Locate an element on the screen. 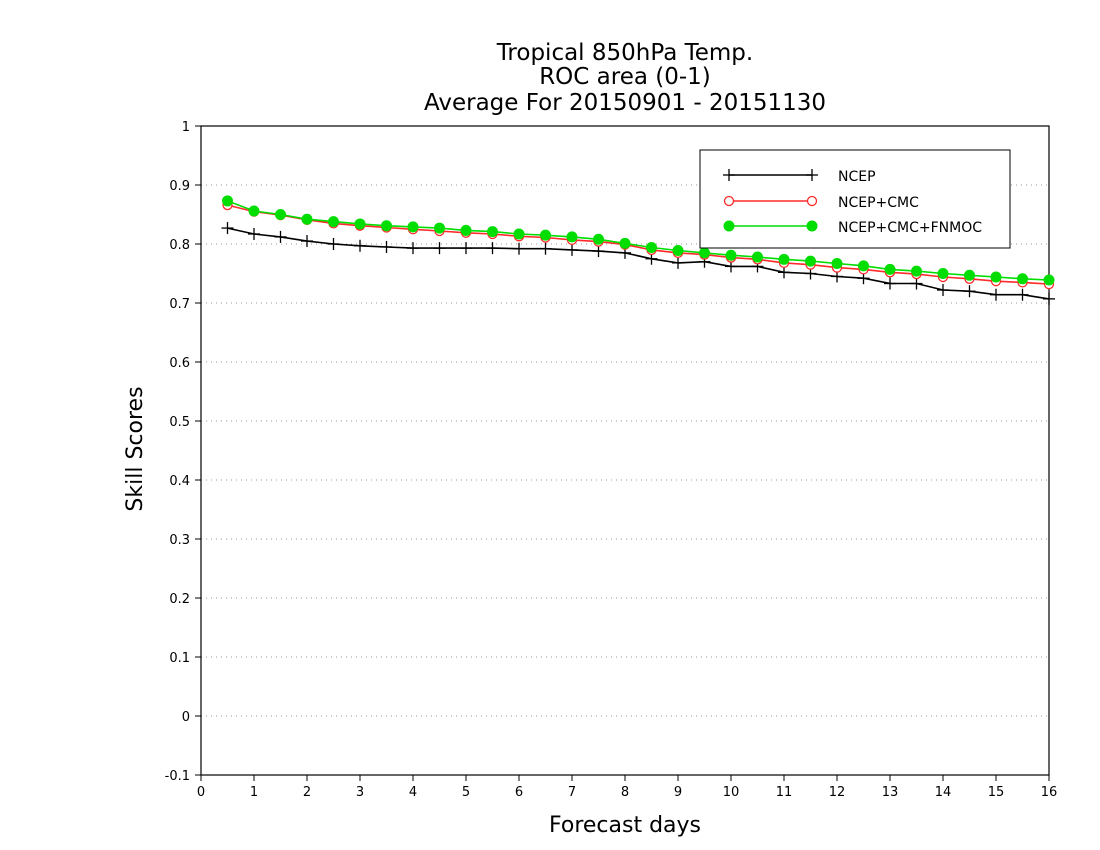 The image size is (1100, 850). x-tick-label-12: 12 is located at coordinates (837, 792).